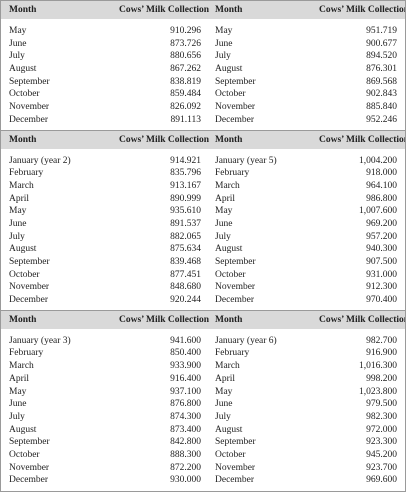 This screenshot has height=492, width=406. I want to click on value-cell: 874.300, so click(185, 416).